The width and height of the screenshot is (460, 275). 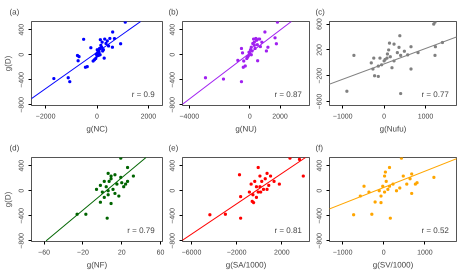 What do you see at coordinates (436, 94) in the screenshot?
I see `annotation: r = 0.77` at bounding box center [436, 94].